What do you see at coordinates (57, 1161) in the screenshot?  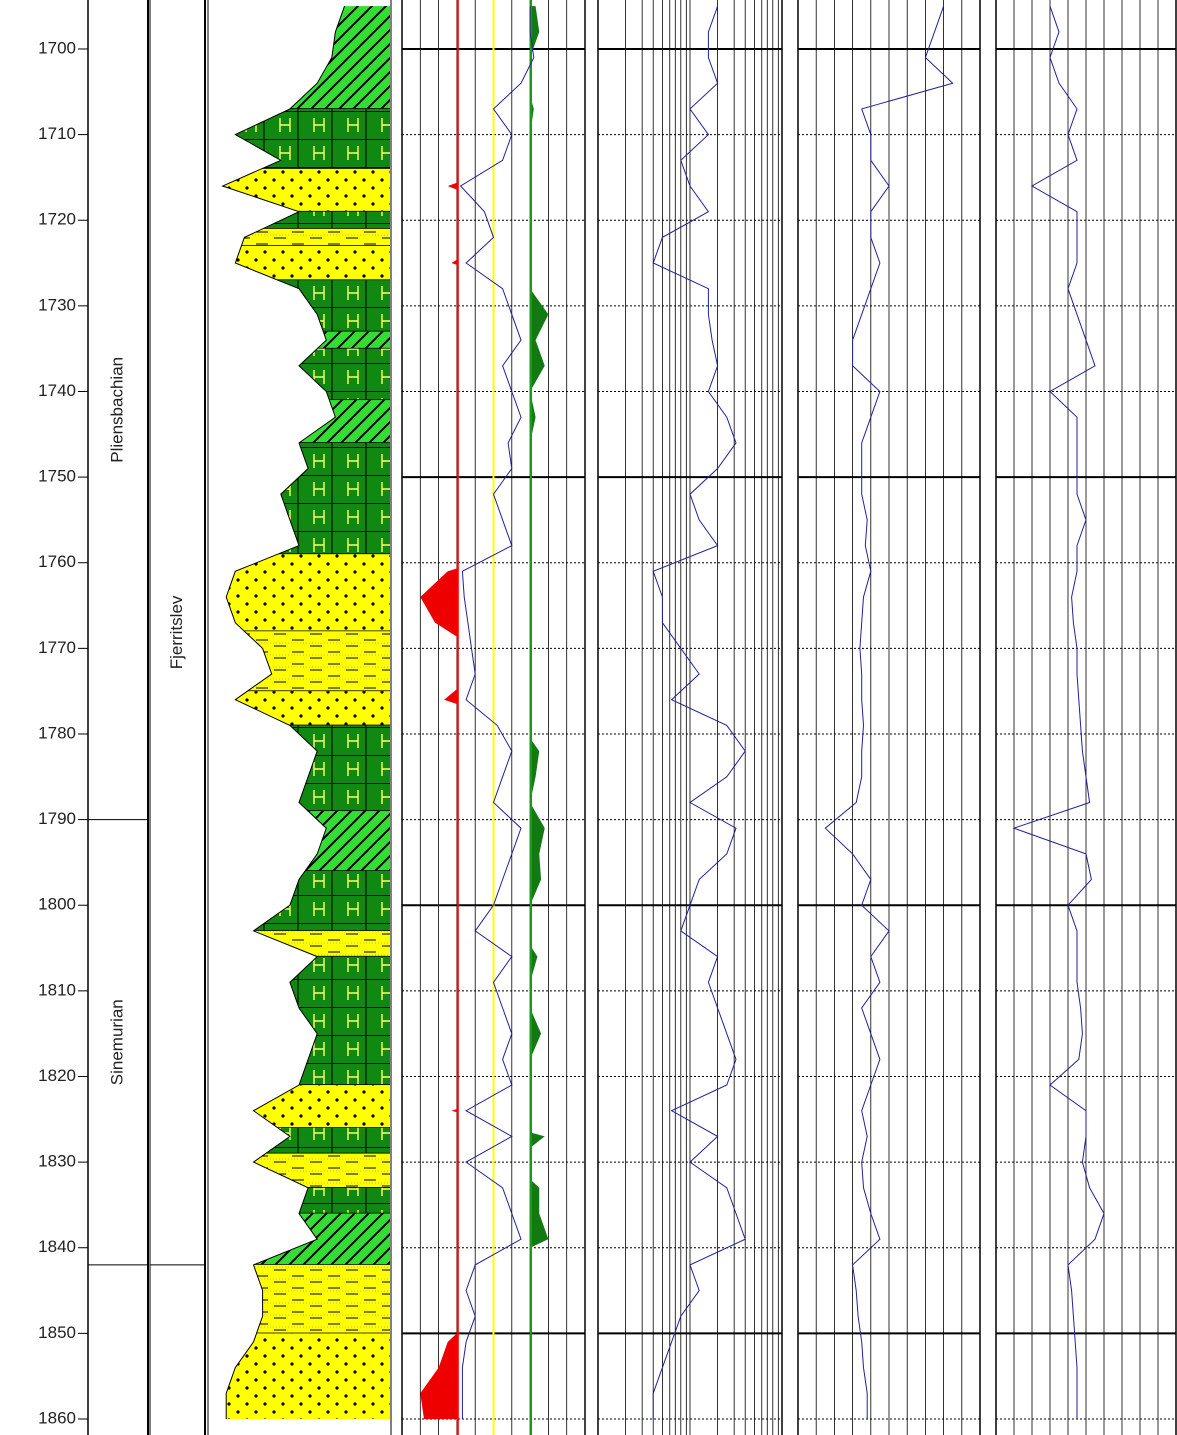 I see `depth-label: 1830` at bounding box center [57, 1161].